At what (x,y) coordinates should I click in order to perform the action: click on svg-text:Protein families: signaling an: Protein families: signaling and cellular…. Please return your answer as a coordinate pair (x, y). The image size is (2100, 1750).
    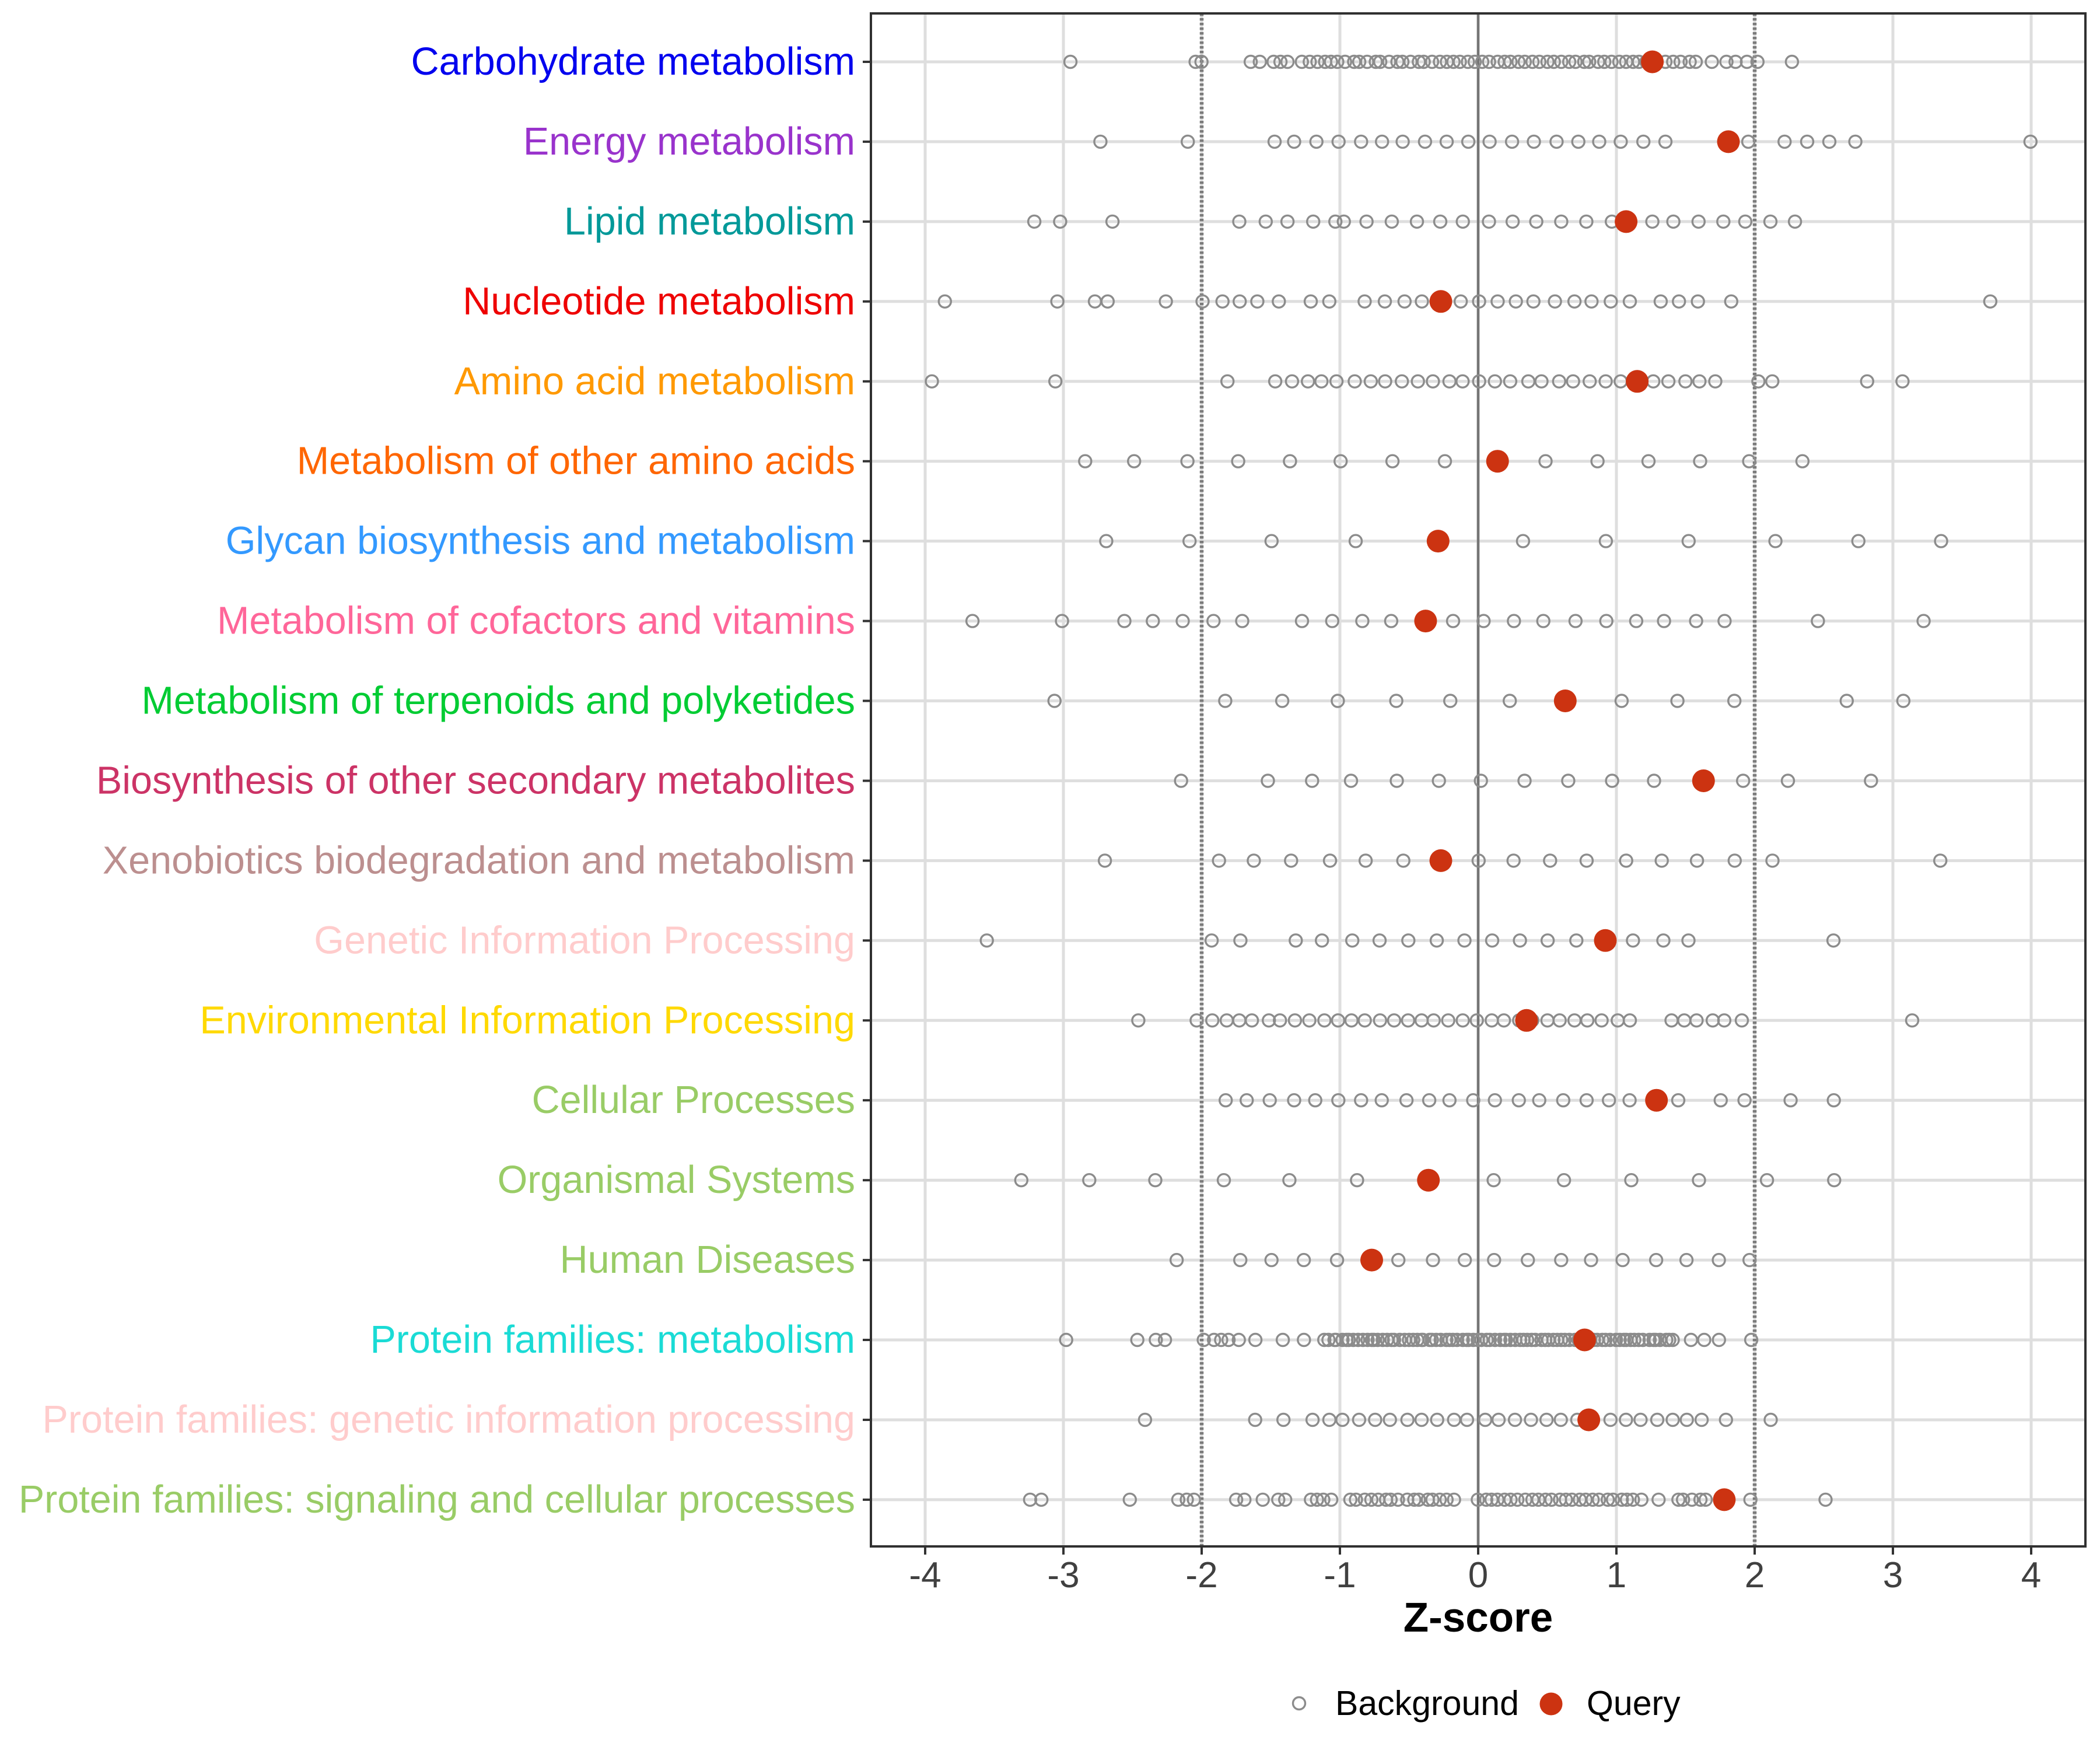
    Looking at the image, I should click on (437, 1499).